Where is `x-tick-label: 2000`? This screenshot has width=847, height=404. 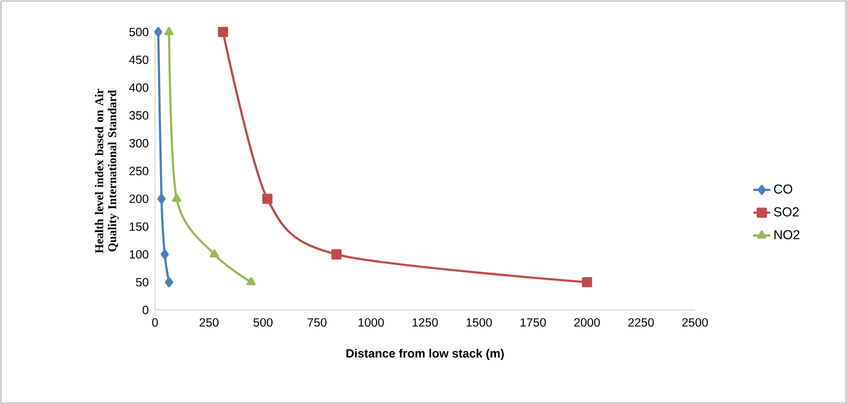 x-tick-label: 2000 is located at coordinates (587, 322).